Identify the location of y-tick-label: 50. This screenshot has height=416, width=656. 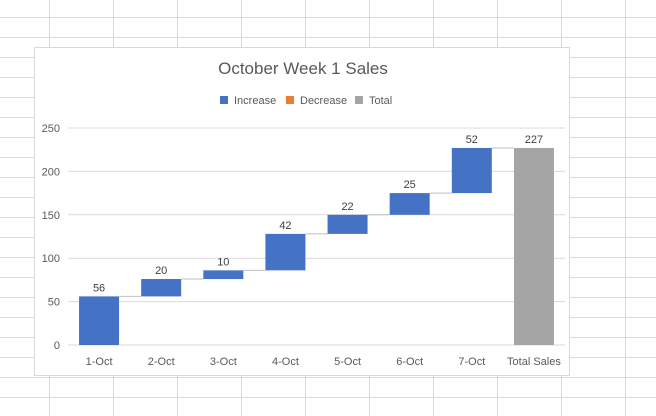
(54, 303).